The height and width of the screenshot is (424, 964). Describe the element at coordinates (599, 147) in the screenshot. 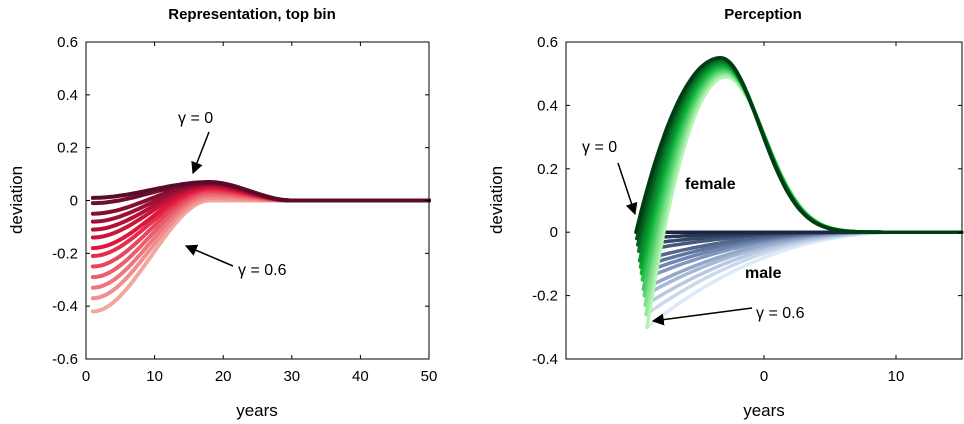

I see `right-annotation-gamma-0: γ = 0` at that location.